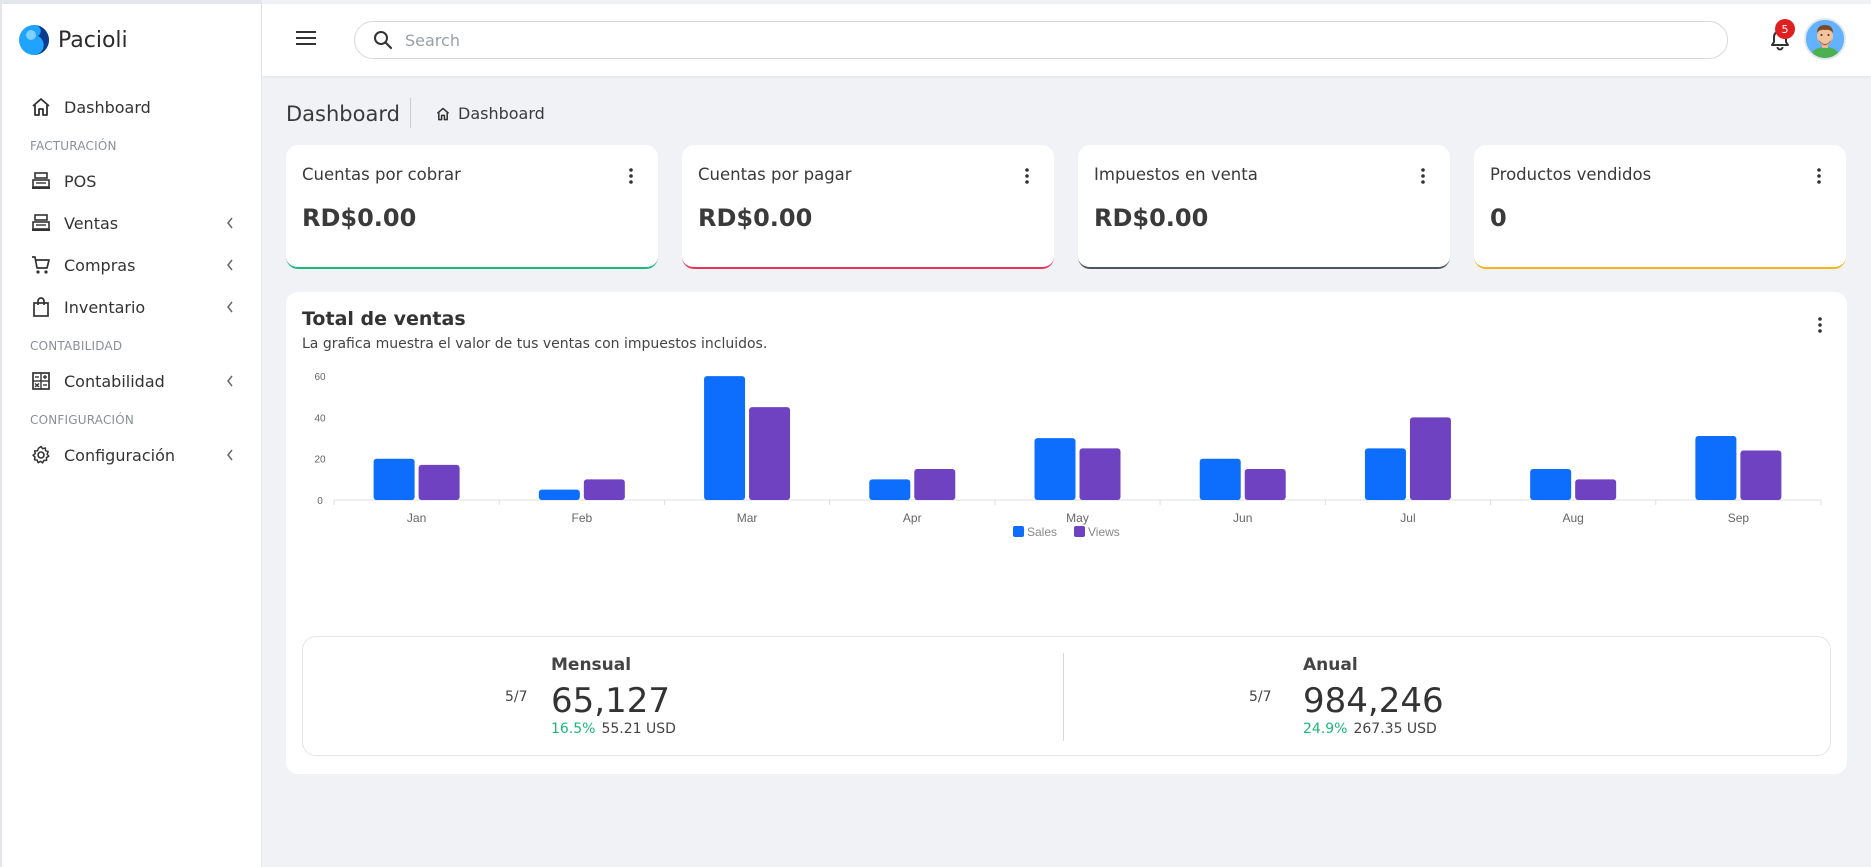 The image size is (1871, 867). Describe the element at coordinates (114, 381) in the screenshot. I see `sidebar-item-label: Contabilidad` at that location.